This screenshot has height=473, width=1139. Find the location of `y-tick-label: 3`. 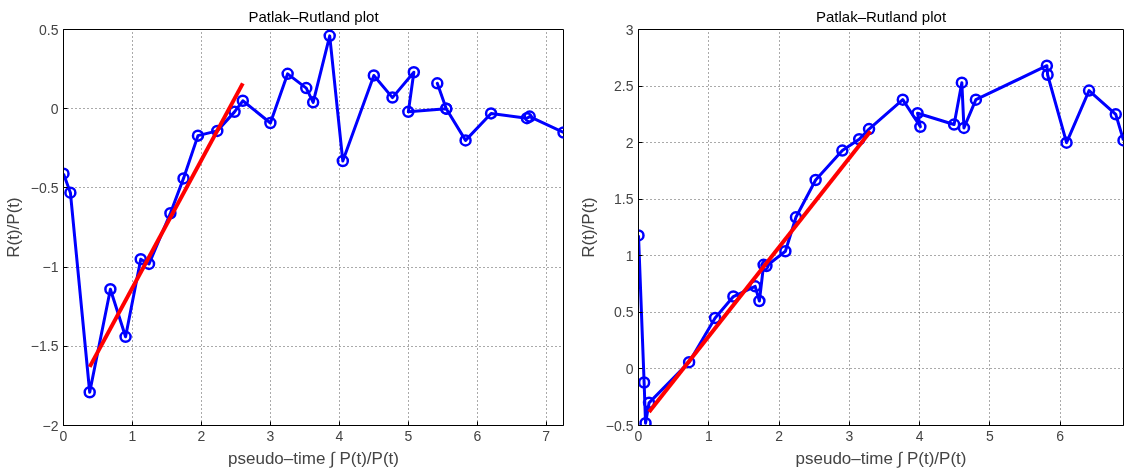

y-tick-label: 3 is located at coordinates (629, 29).